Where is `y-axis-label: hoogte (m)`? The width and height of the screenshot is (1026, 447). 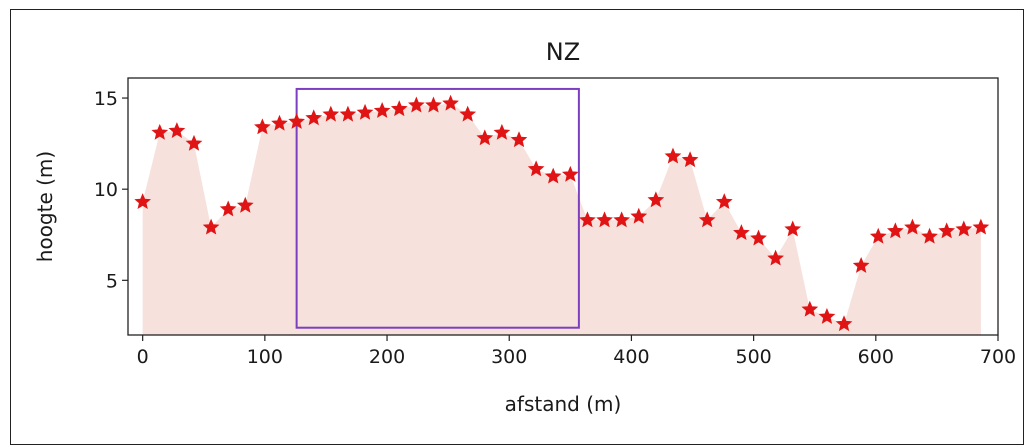 y-axis-label: hoogte (m) is located at coordinates (45, 206).